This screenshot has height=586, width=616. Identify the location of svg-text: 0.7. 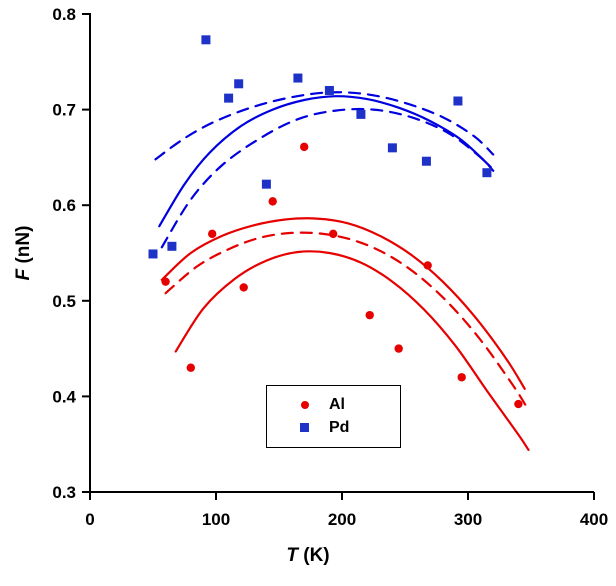
(64, 110).